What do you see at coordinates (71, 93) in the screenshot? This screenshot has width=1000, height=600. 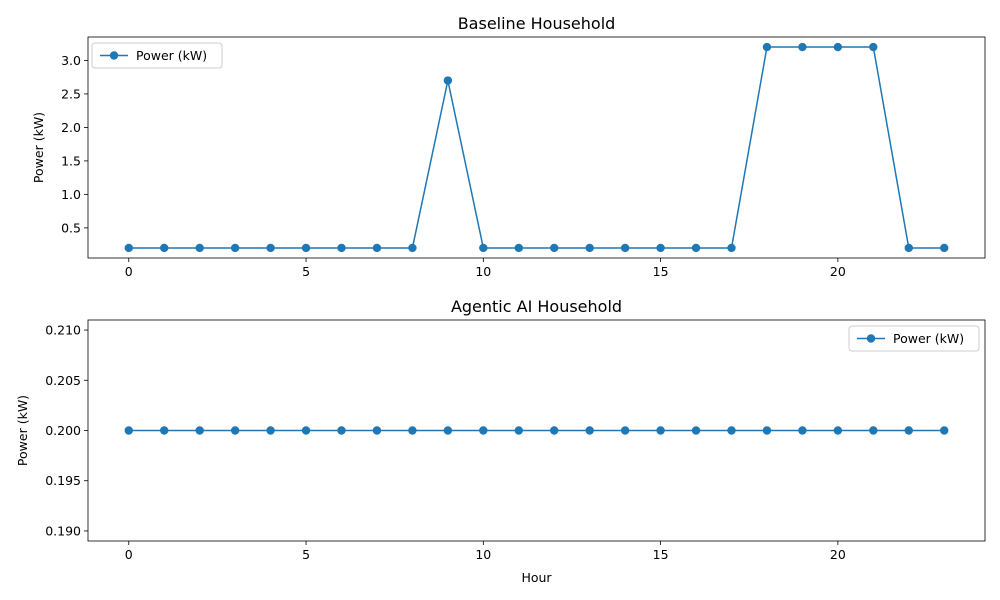 I see `y-tick-label: 2.5` at bounding box center [71, 93].